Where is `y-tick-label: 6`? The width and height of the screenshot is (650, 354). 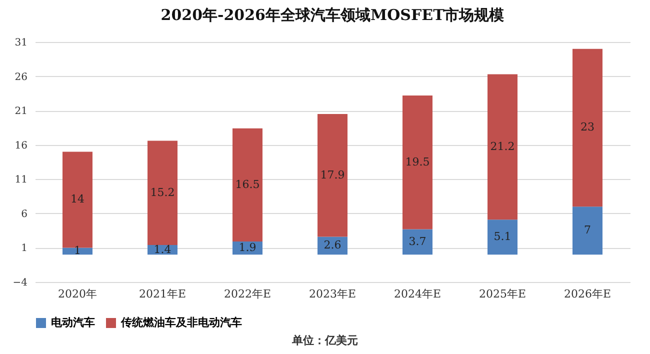 y-tick-label: 6 is located at coordinates (24, 214).